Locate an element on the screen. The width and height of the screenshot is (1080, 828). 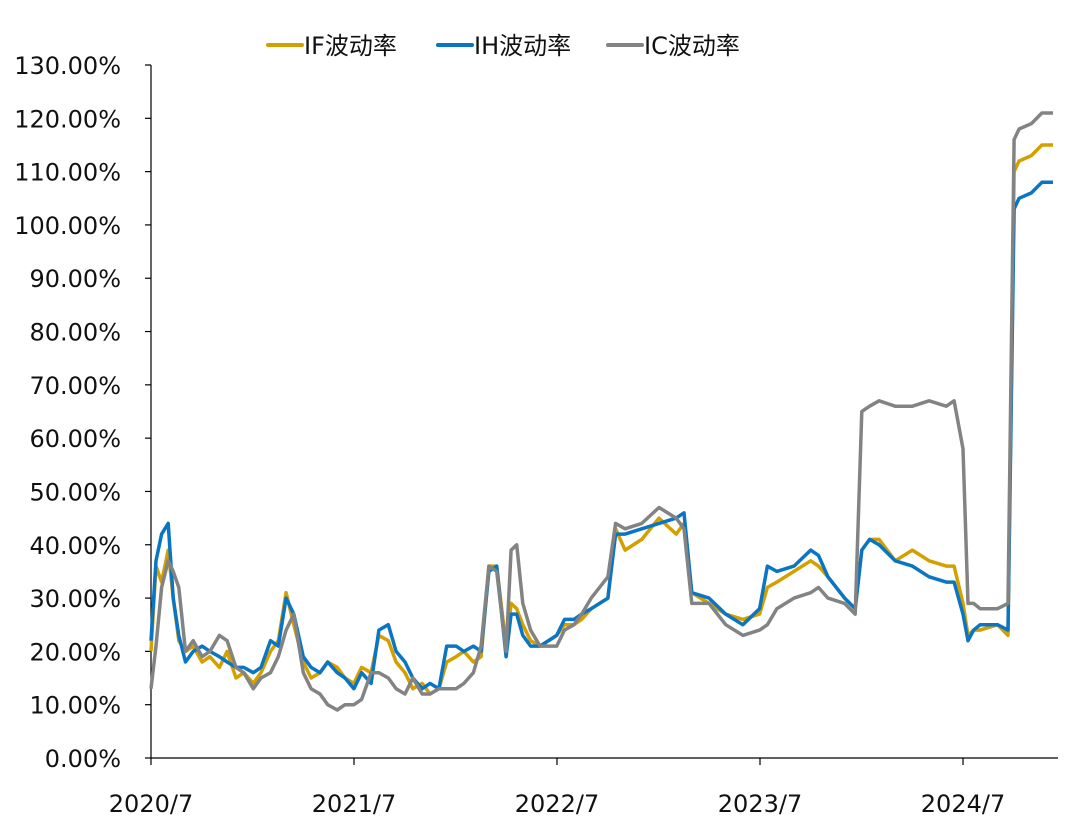
x-tick-label: 2023/7 is located at coordinates (760, 804).